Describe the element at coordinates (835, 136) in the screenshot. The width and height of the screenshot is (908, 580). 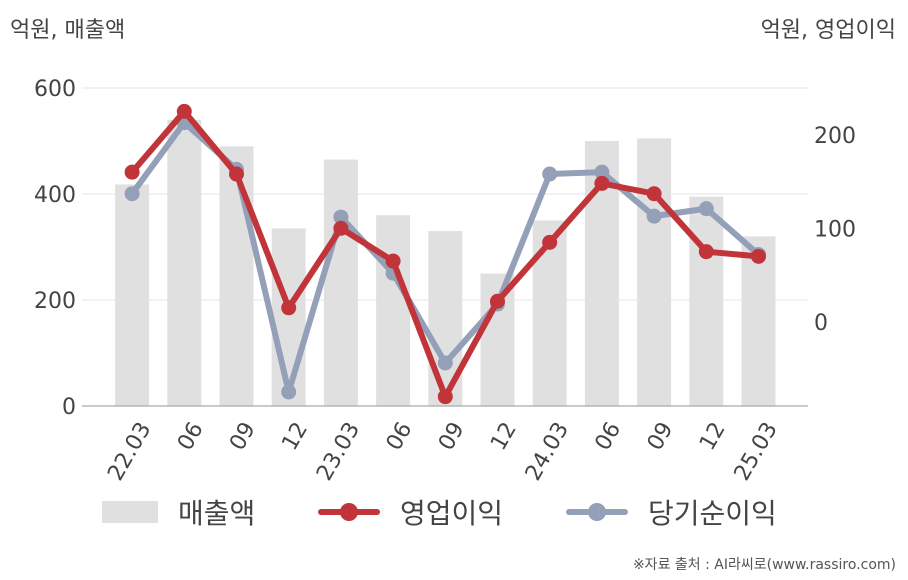
I see `y-right-tick-label: 200` at that location.